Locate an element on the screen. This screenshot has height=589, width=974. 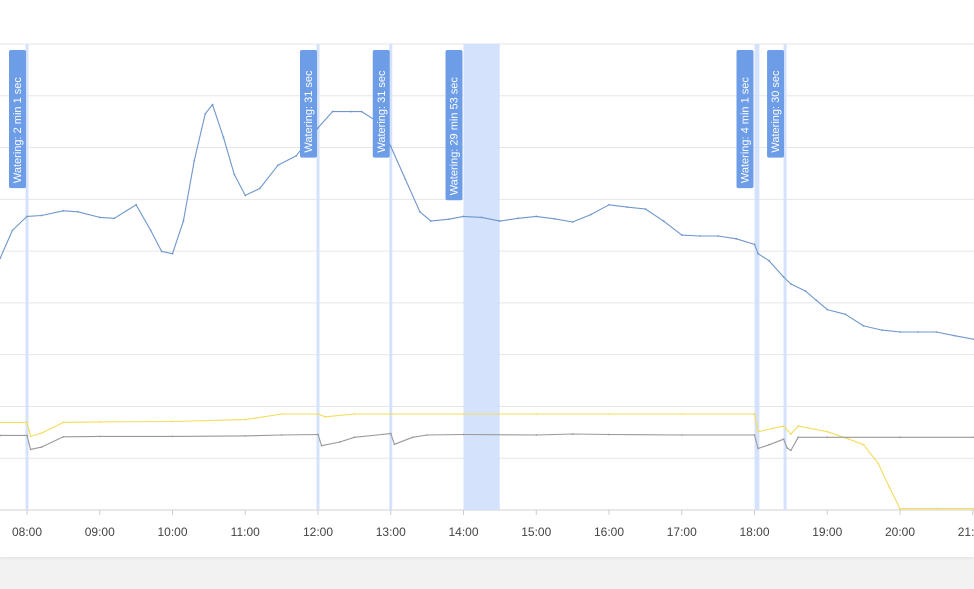
annotation-label: Watering: 31 sec is located at coordinates (382, 111).